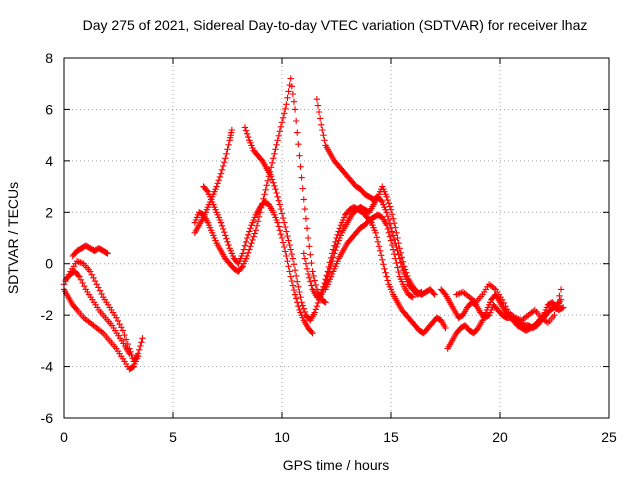 The image size is (640, 480). What do you see at coordinates (49, 161) in the screenshot?
I see `y-tick-label: 4` at bounding box center [49, 161].